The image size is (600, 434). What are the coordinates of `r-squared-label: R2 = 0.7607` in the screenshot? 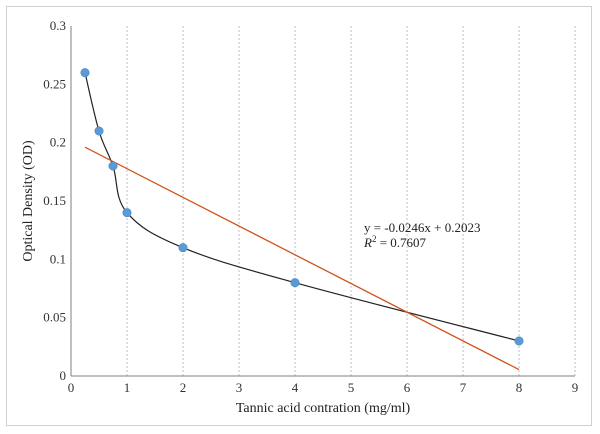 It's located at (395, 242).